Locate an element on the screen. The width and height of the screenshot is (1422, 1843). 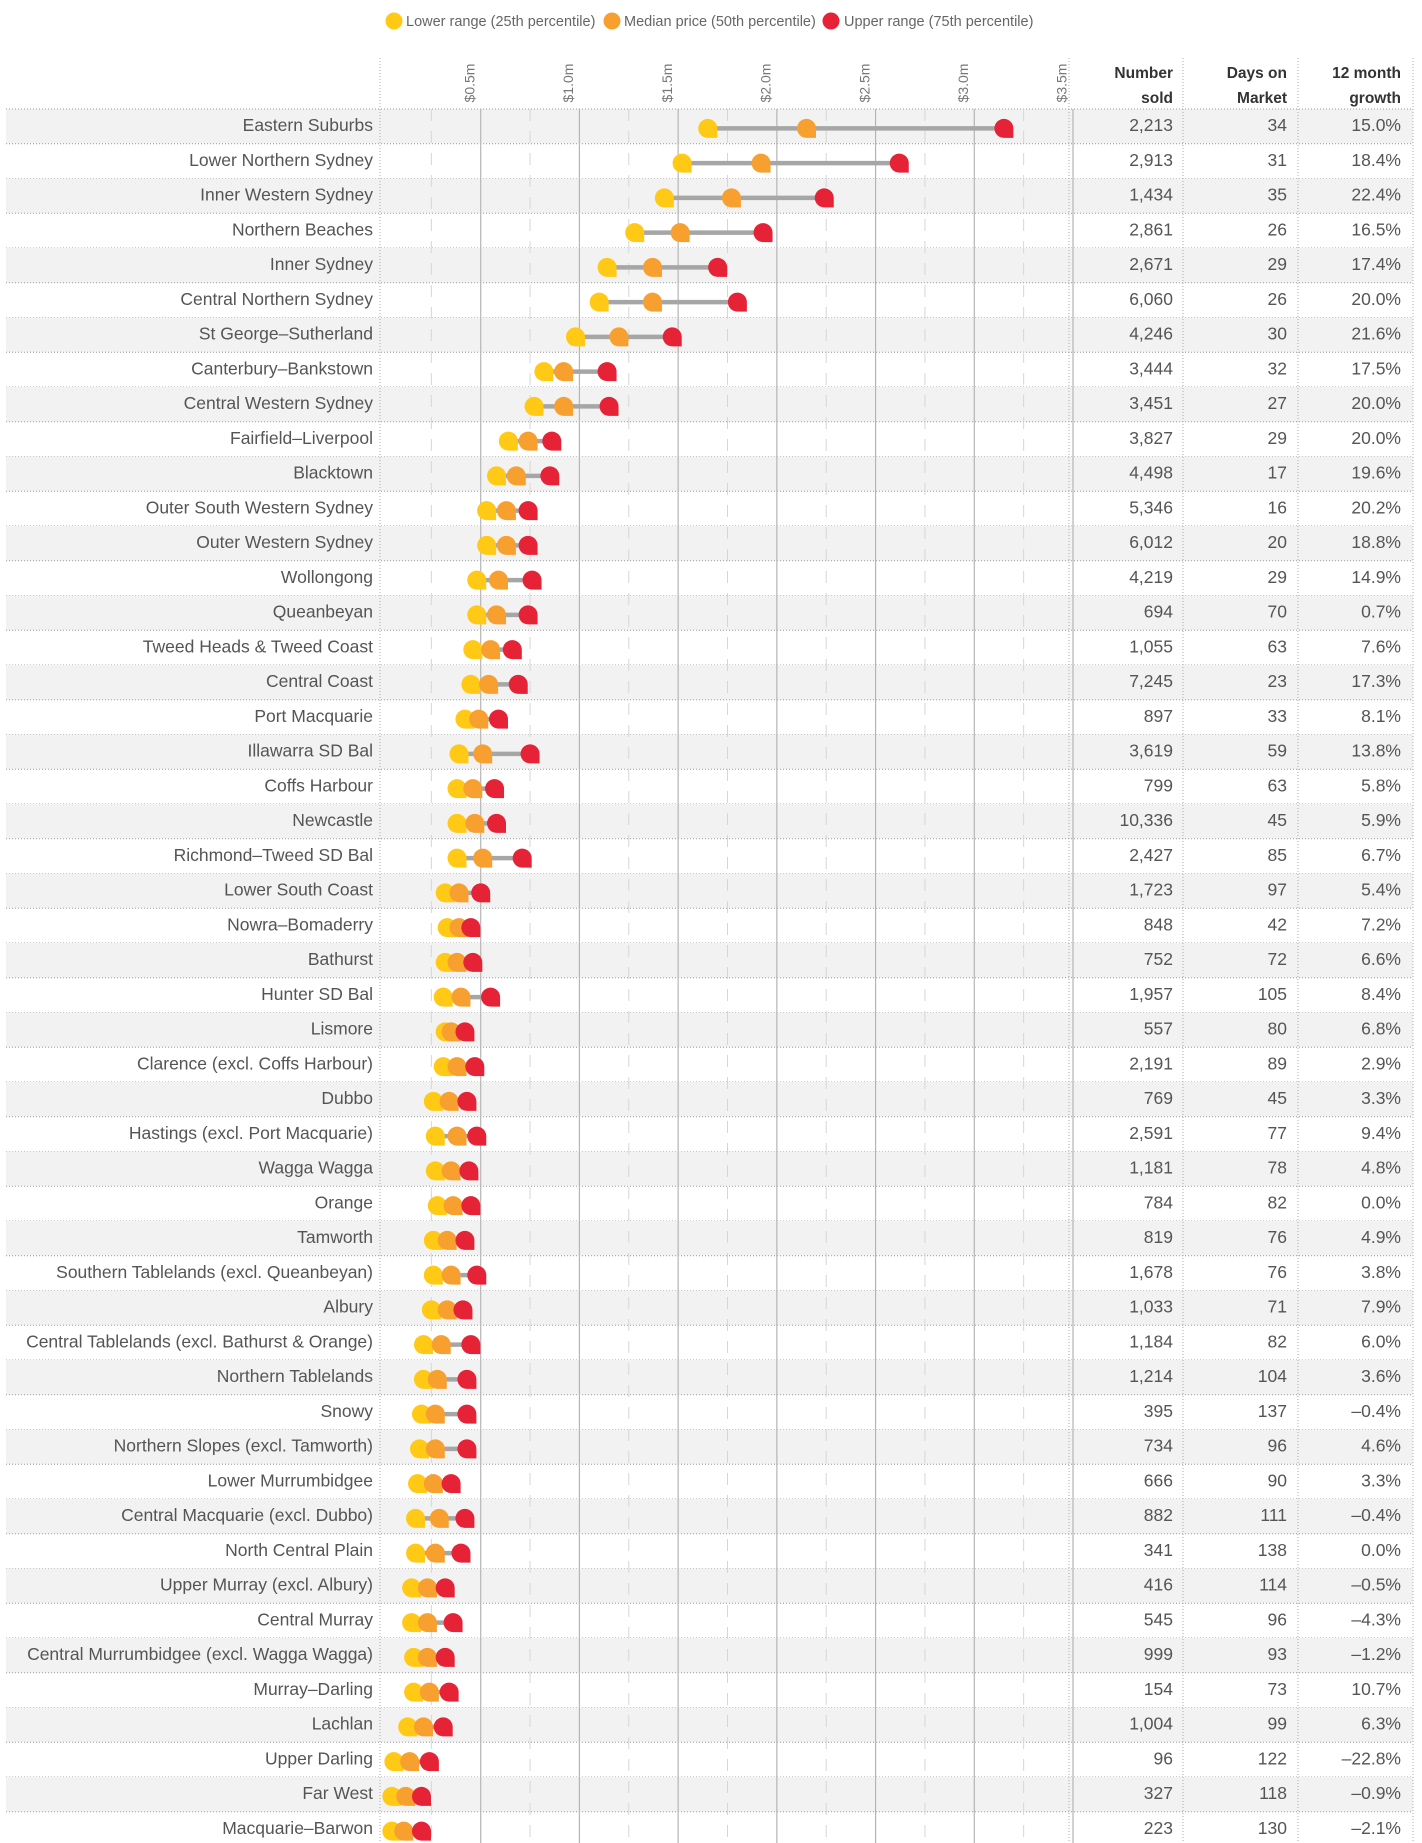
table-cell: 17.5% is located at coordinates (1376, 368).